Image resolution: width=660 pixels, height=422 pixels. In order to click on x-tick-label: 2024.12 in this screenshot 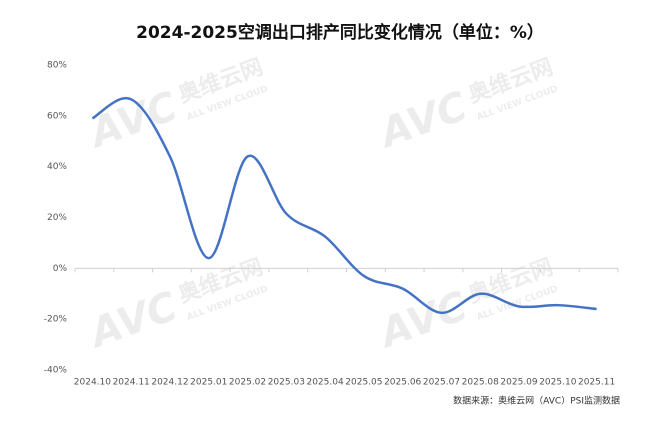, I will do `click(169, 383)`.